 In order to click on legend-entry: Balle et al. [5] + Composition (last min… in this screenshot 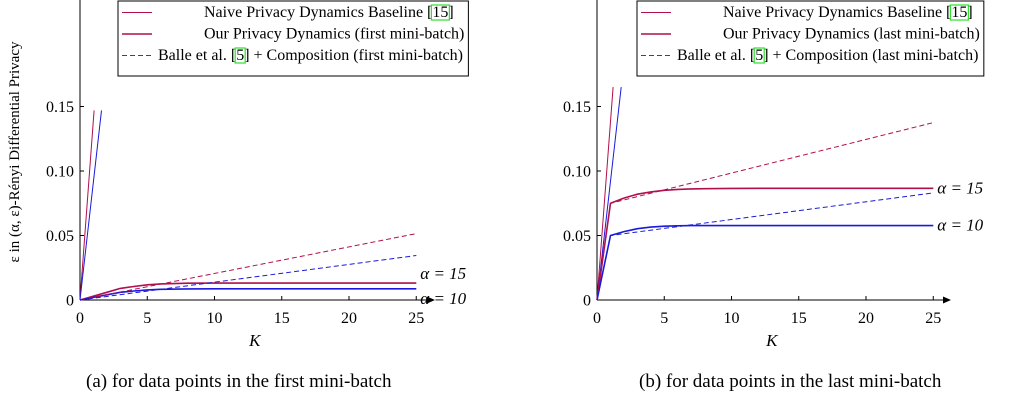, I will do `click(827, 55)`.